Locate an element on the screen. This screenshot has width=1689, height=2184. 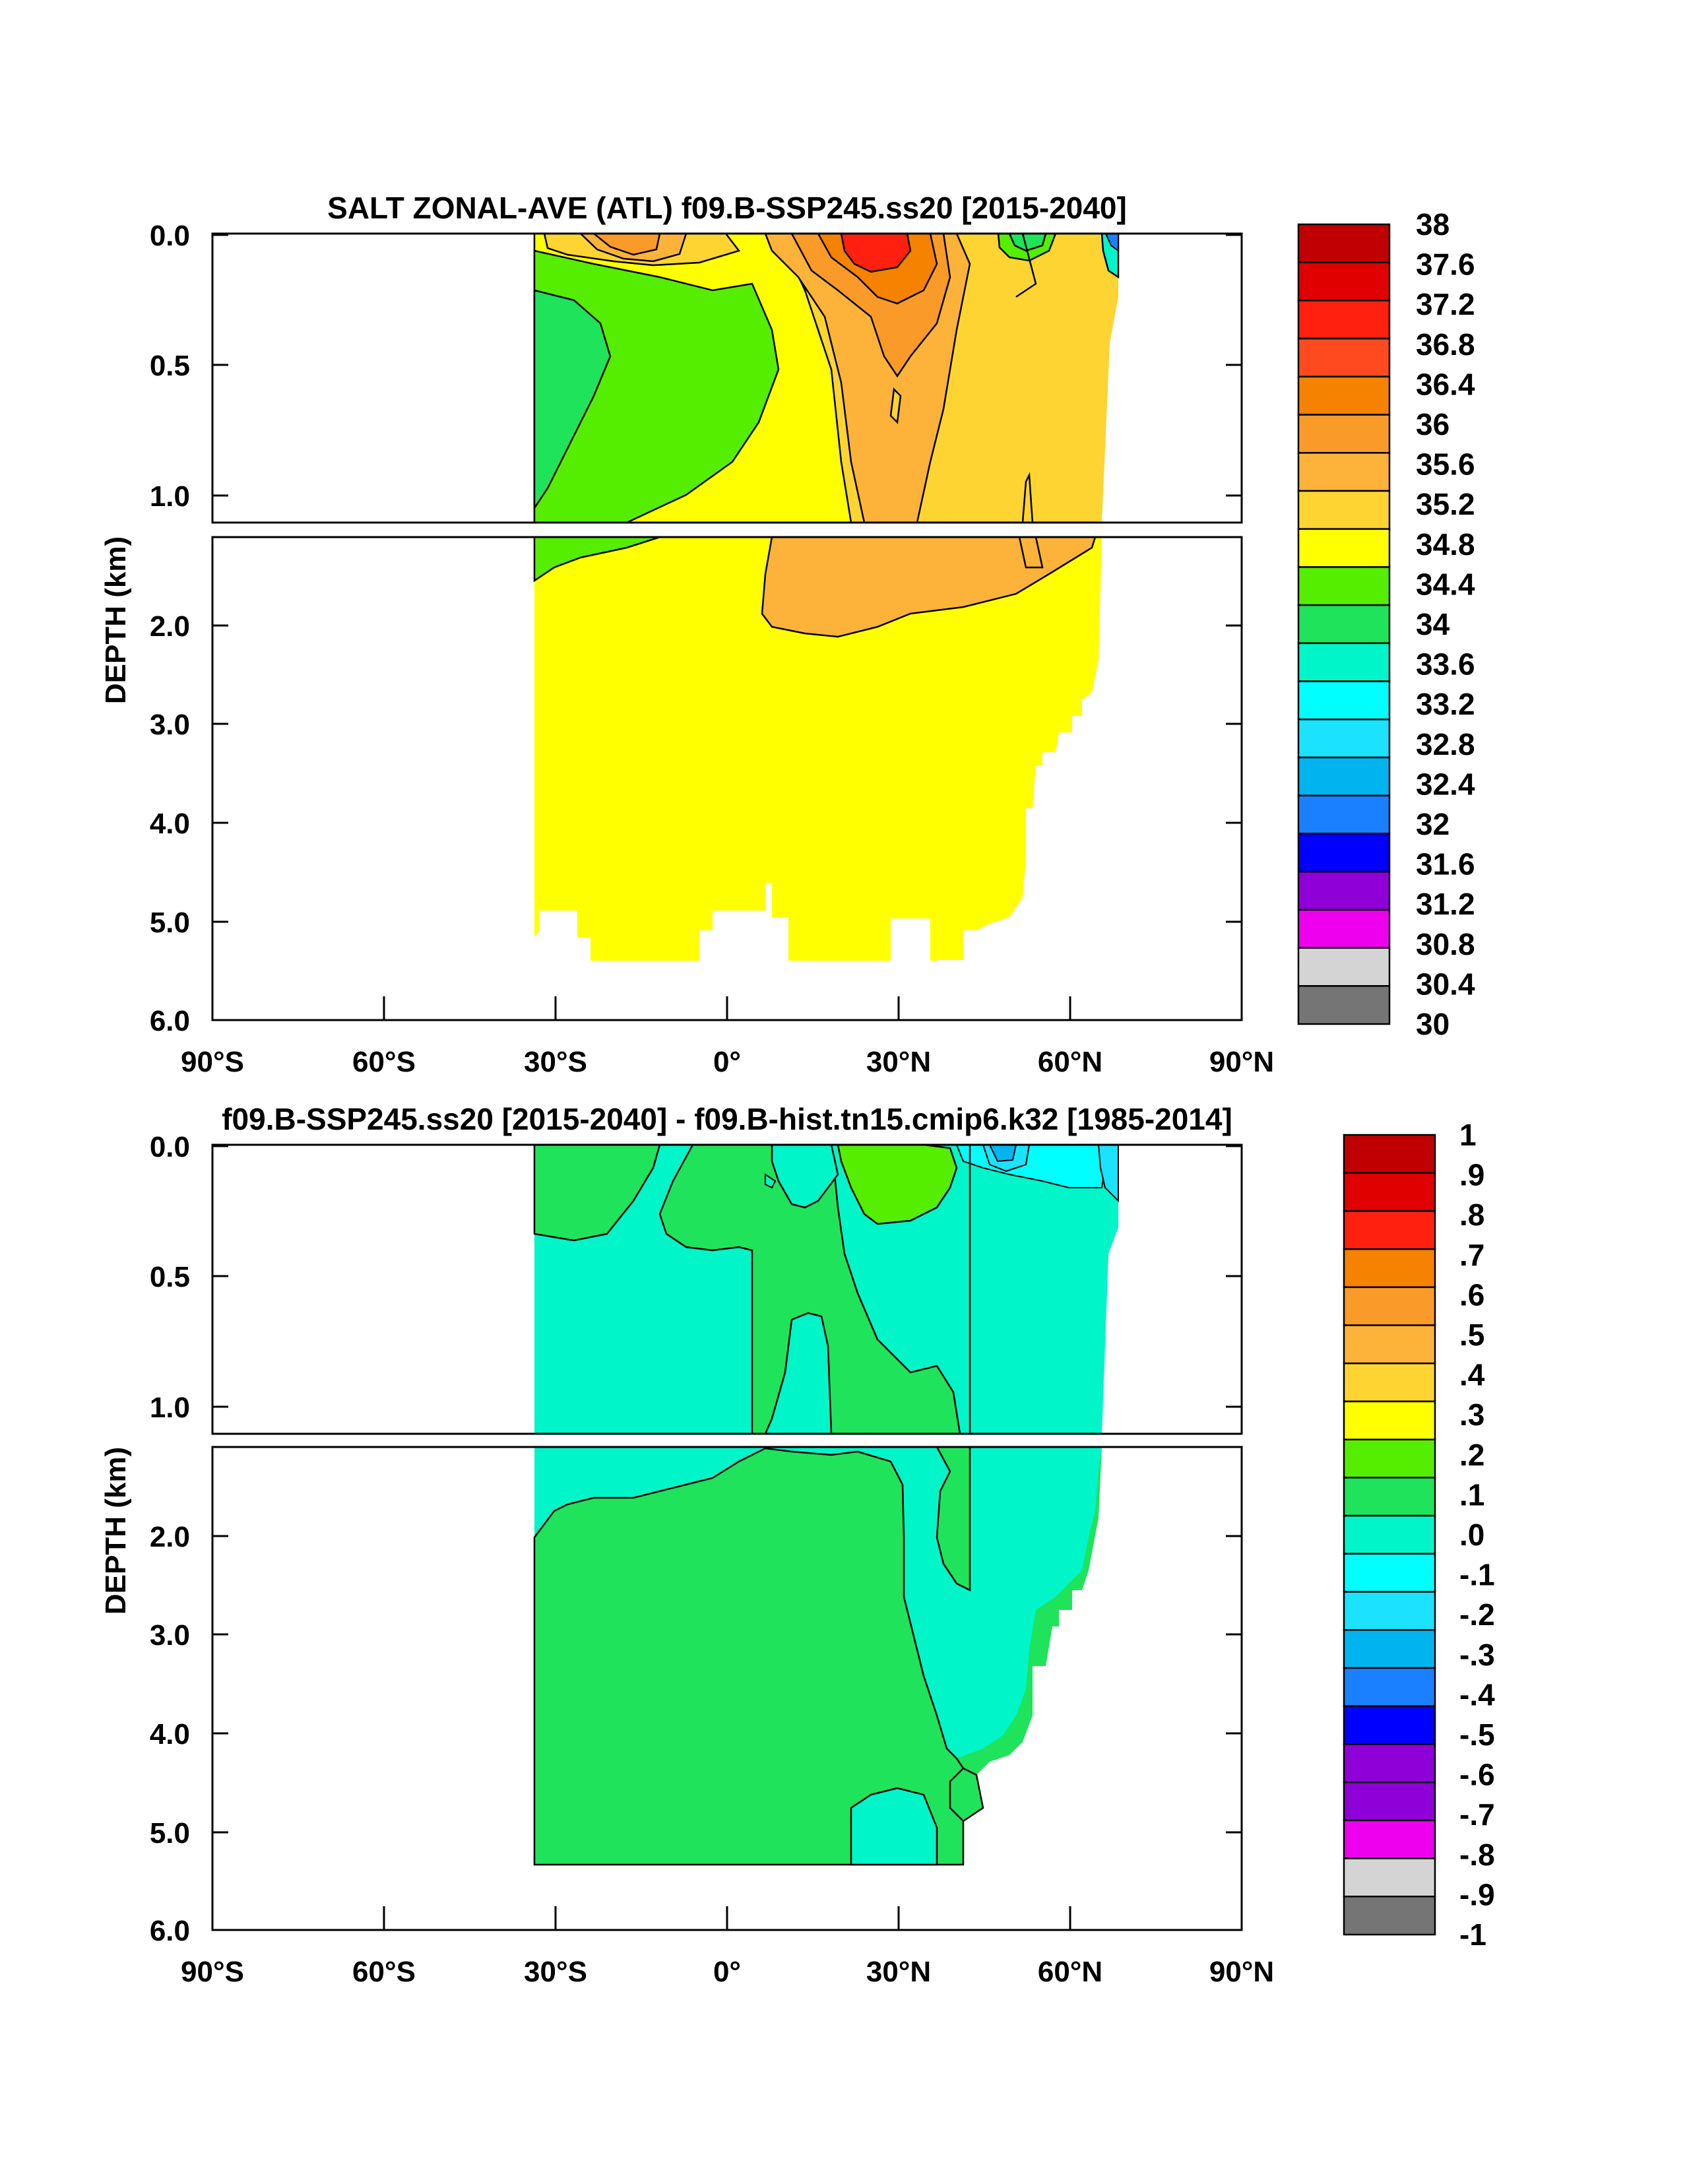
colorbar-label: 38 is located at coordinates (1433, 224).